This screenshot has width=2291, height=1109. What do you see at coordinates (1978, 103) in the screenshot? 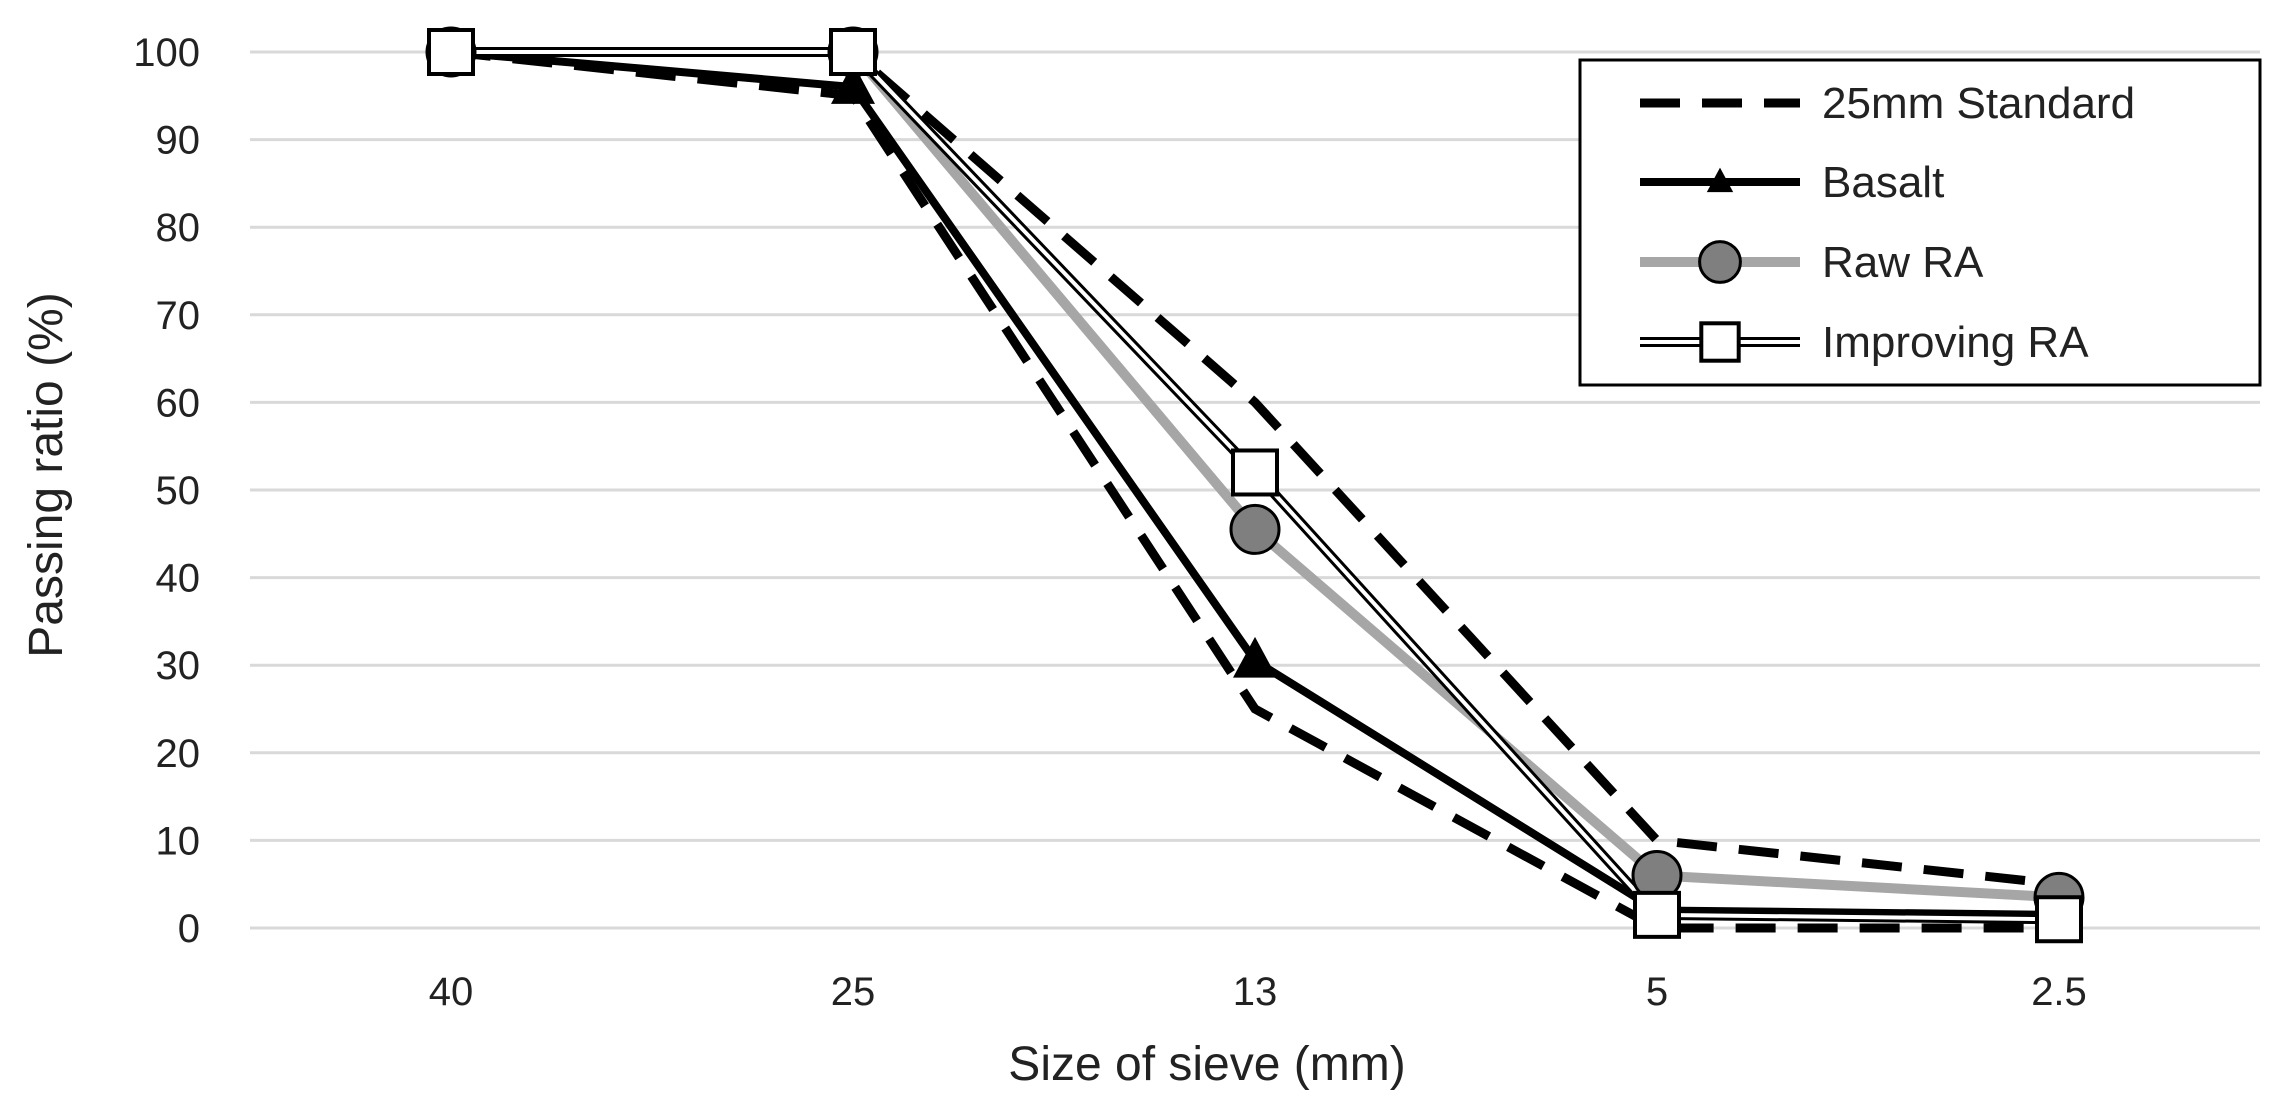
I see `legend-label: 25mm Standard` at bounding box center [1978, 103].